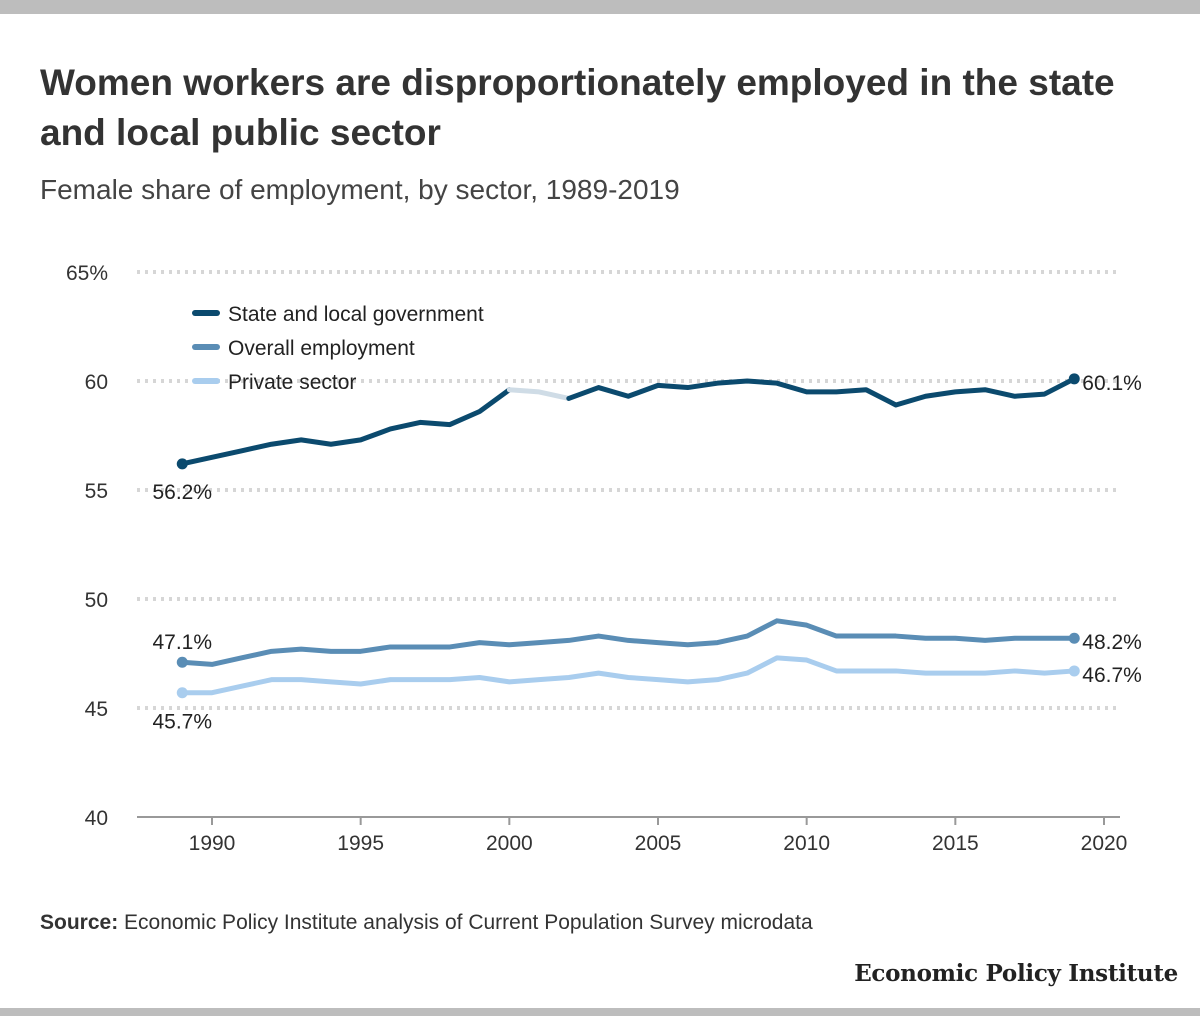  What do you see at coordinates (96, 600) in the screenshot?
I see `y-tick-label: 50` at bounding box center [96, 600].